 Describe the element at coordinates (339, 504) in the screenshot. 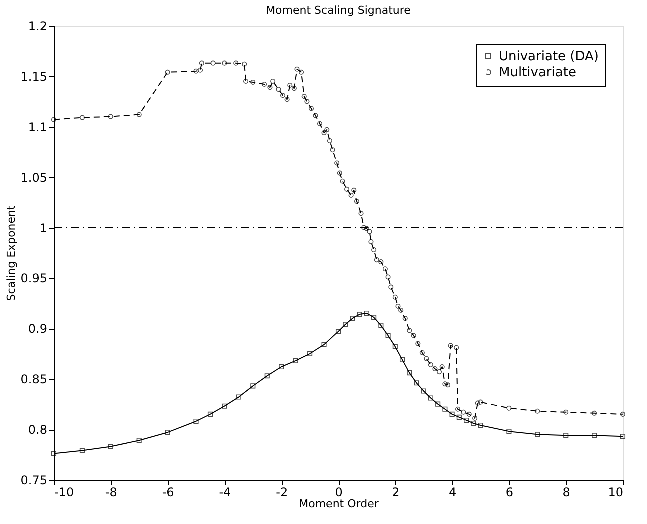

I see `x-axis-title: Moment Order` at that location.